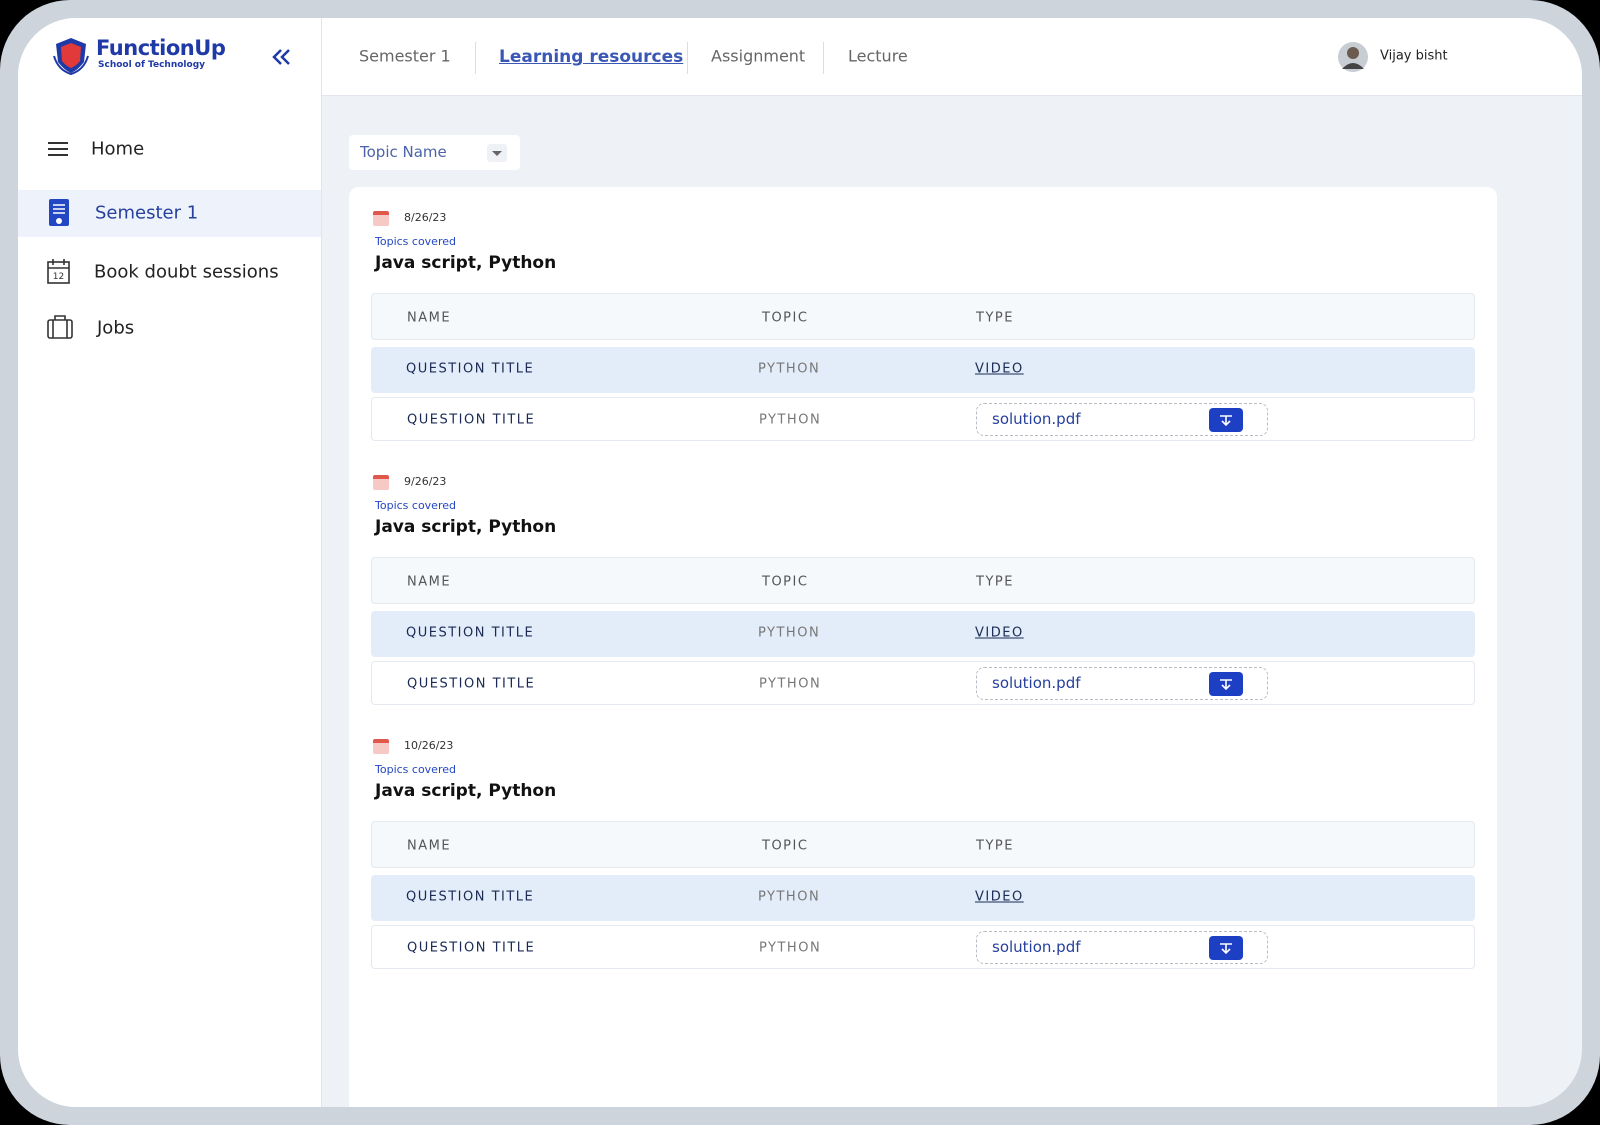  Describe the element at coordinates (116, 328) in the screenshot. I see `nav-item: Jobs` at that location.